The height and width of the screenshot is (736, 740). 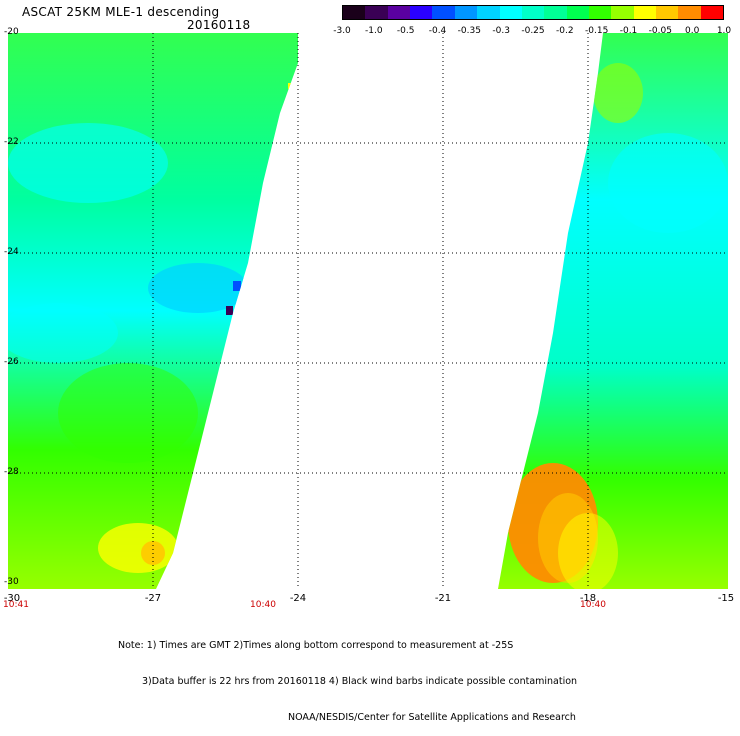 What do you see at coordinates (692, 31) in the screenshot?
I see `colorbar-tick-label: 0.0` at bounding box center [692, 31].